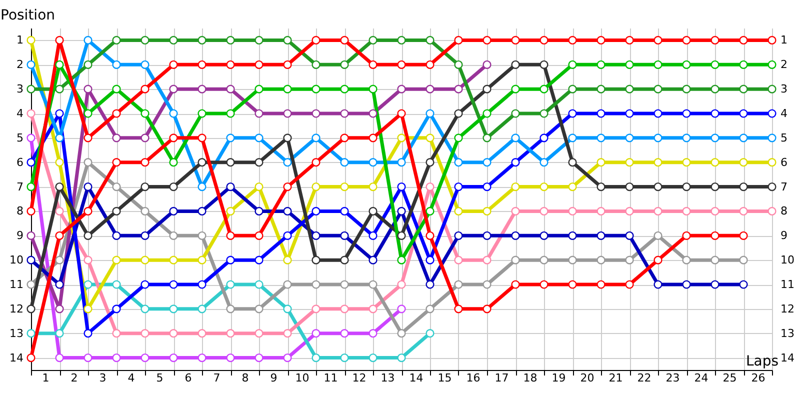 The image size is (800, 400). I want to click on x-tick-label: 25, so click(729, 378).